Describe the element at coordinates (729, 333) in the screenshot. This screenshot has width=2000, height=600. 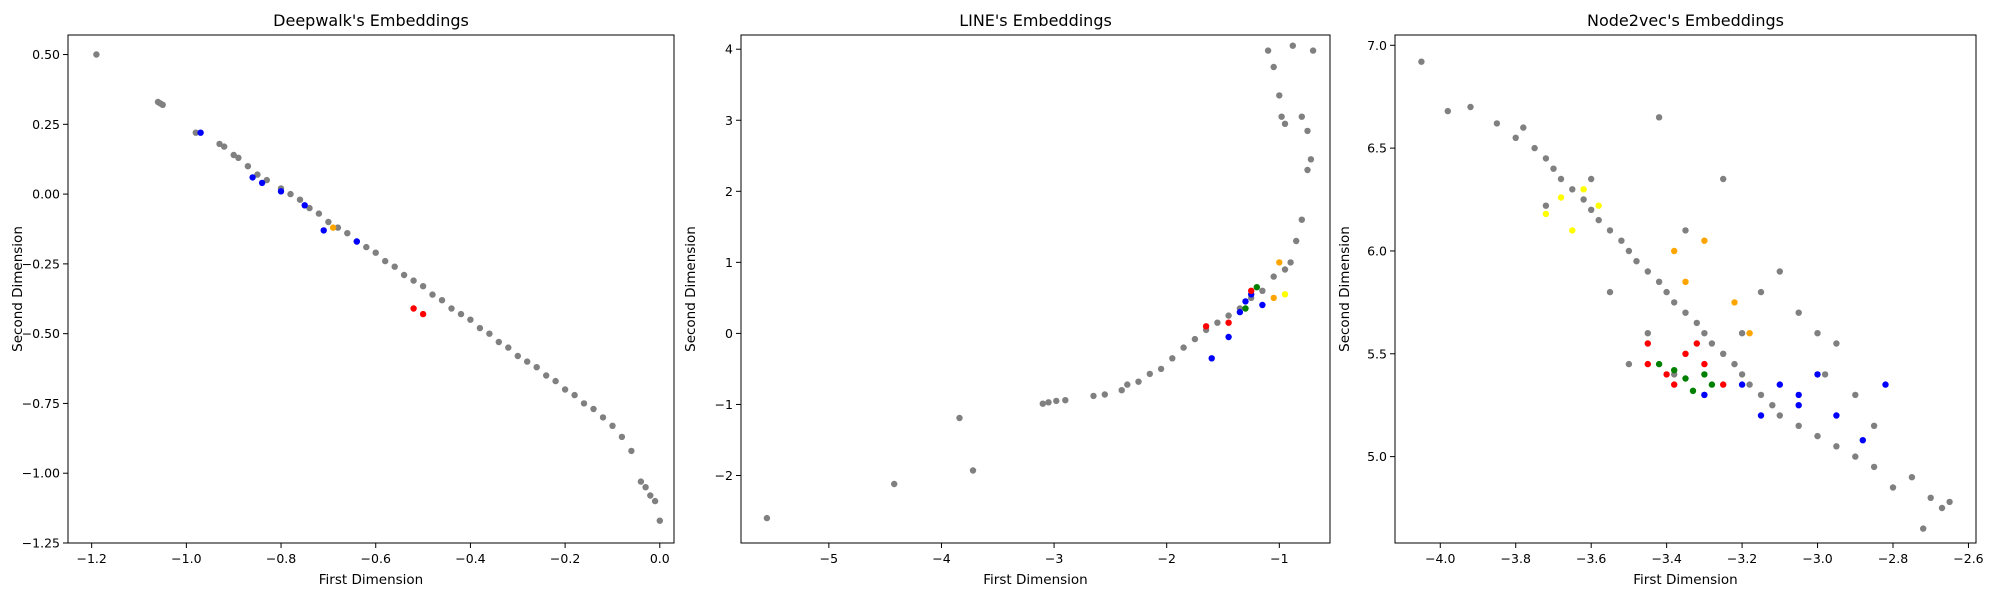
I see `y-tick-label: 0` at that location.